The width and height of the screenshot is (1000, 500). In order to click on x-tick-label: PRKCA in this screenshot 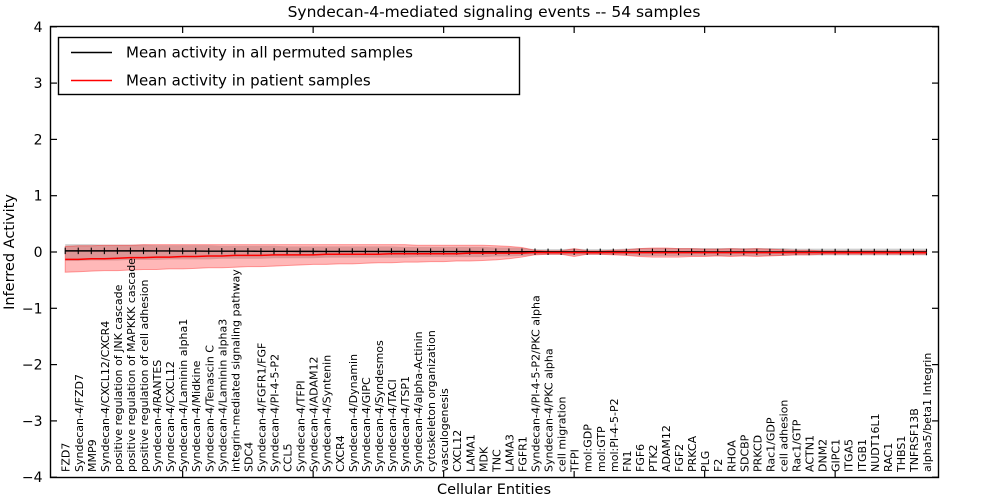, I will do `click(692, 453)`.